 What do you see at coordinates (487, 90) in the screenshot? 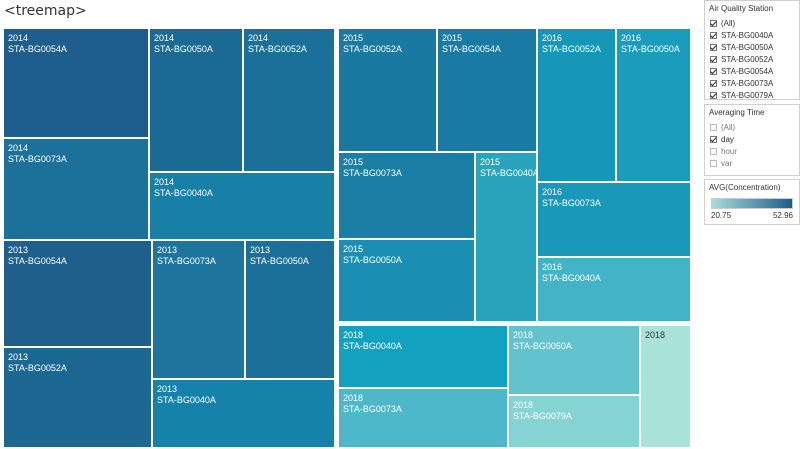
I see `treemap-cell: 2015 STA-BG0054A` at bounding box center [487, 90].